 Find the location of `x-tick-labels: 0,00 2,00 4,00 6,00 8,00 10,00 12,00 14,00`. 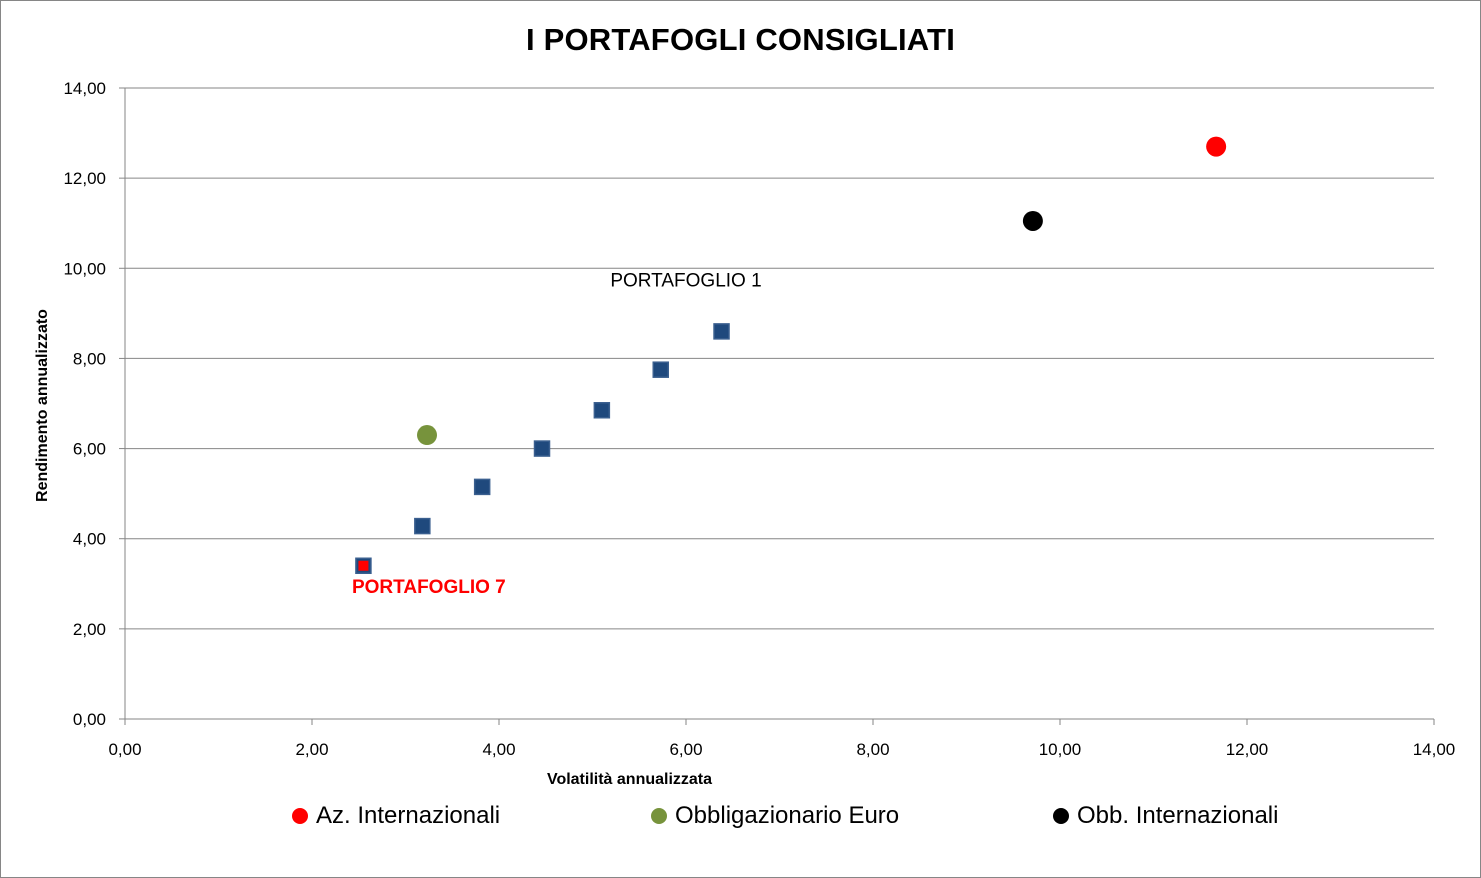

x-tick-labels: 0,00 2,00 4,00 6,00 8,00 10,00 12,00 14,00 is located at coordinates (781, 749).